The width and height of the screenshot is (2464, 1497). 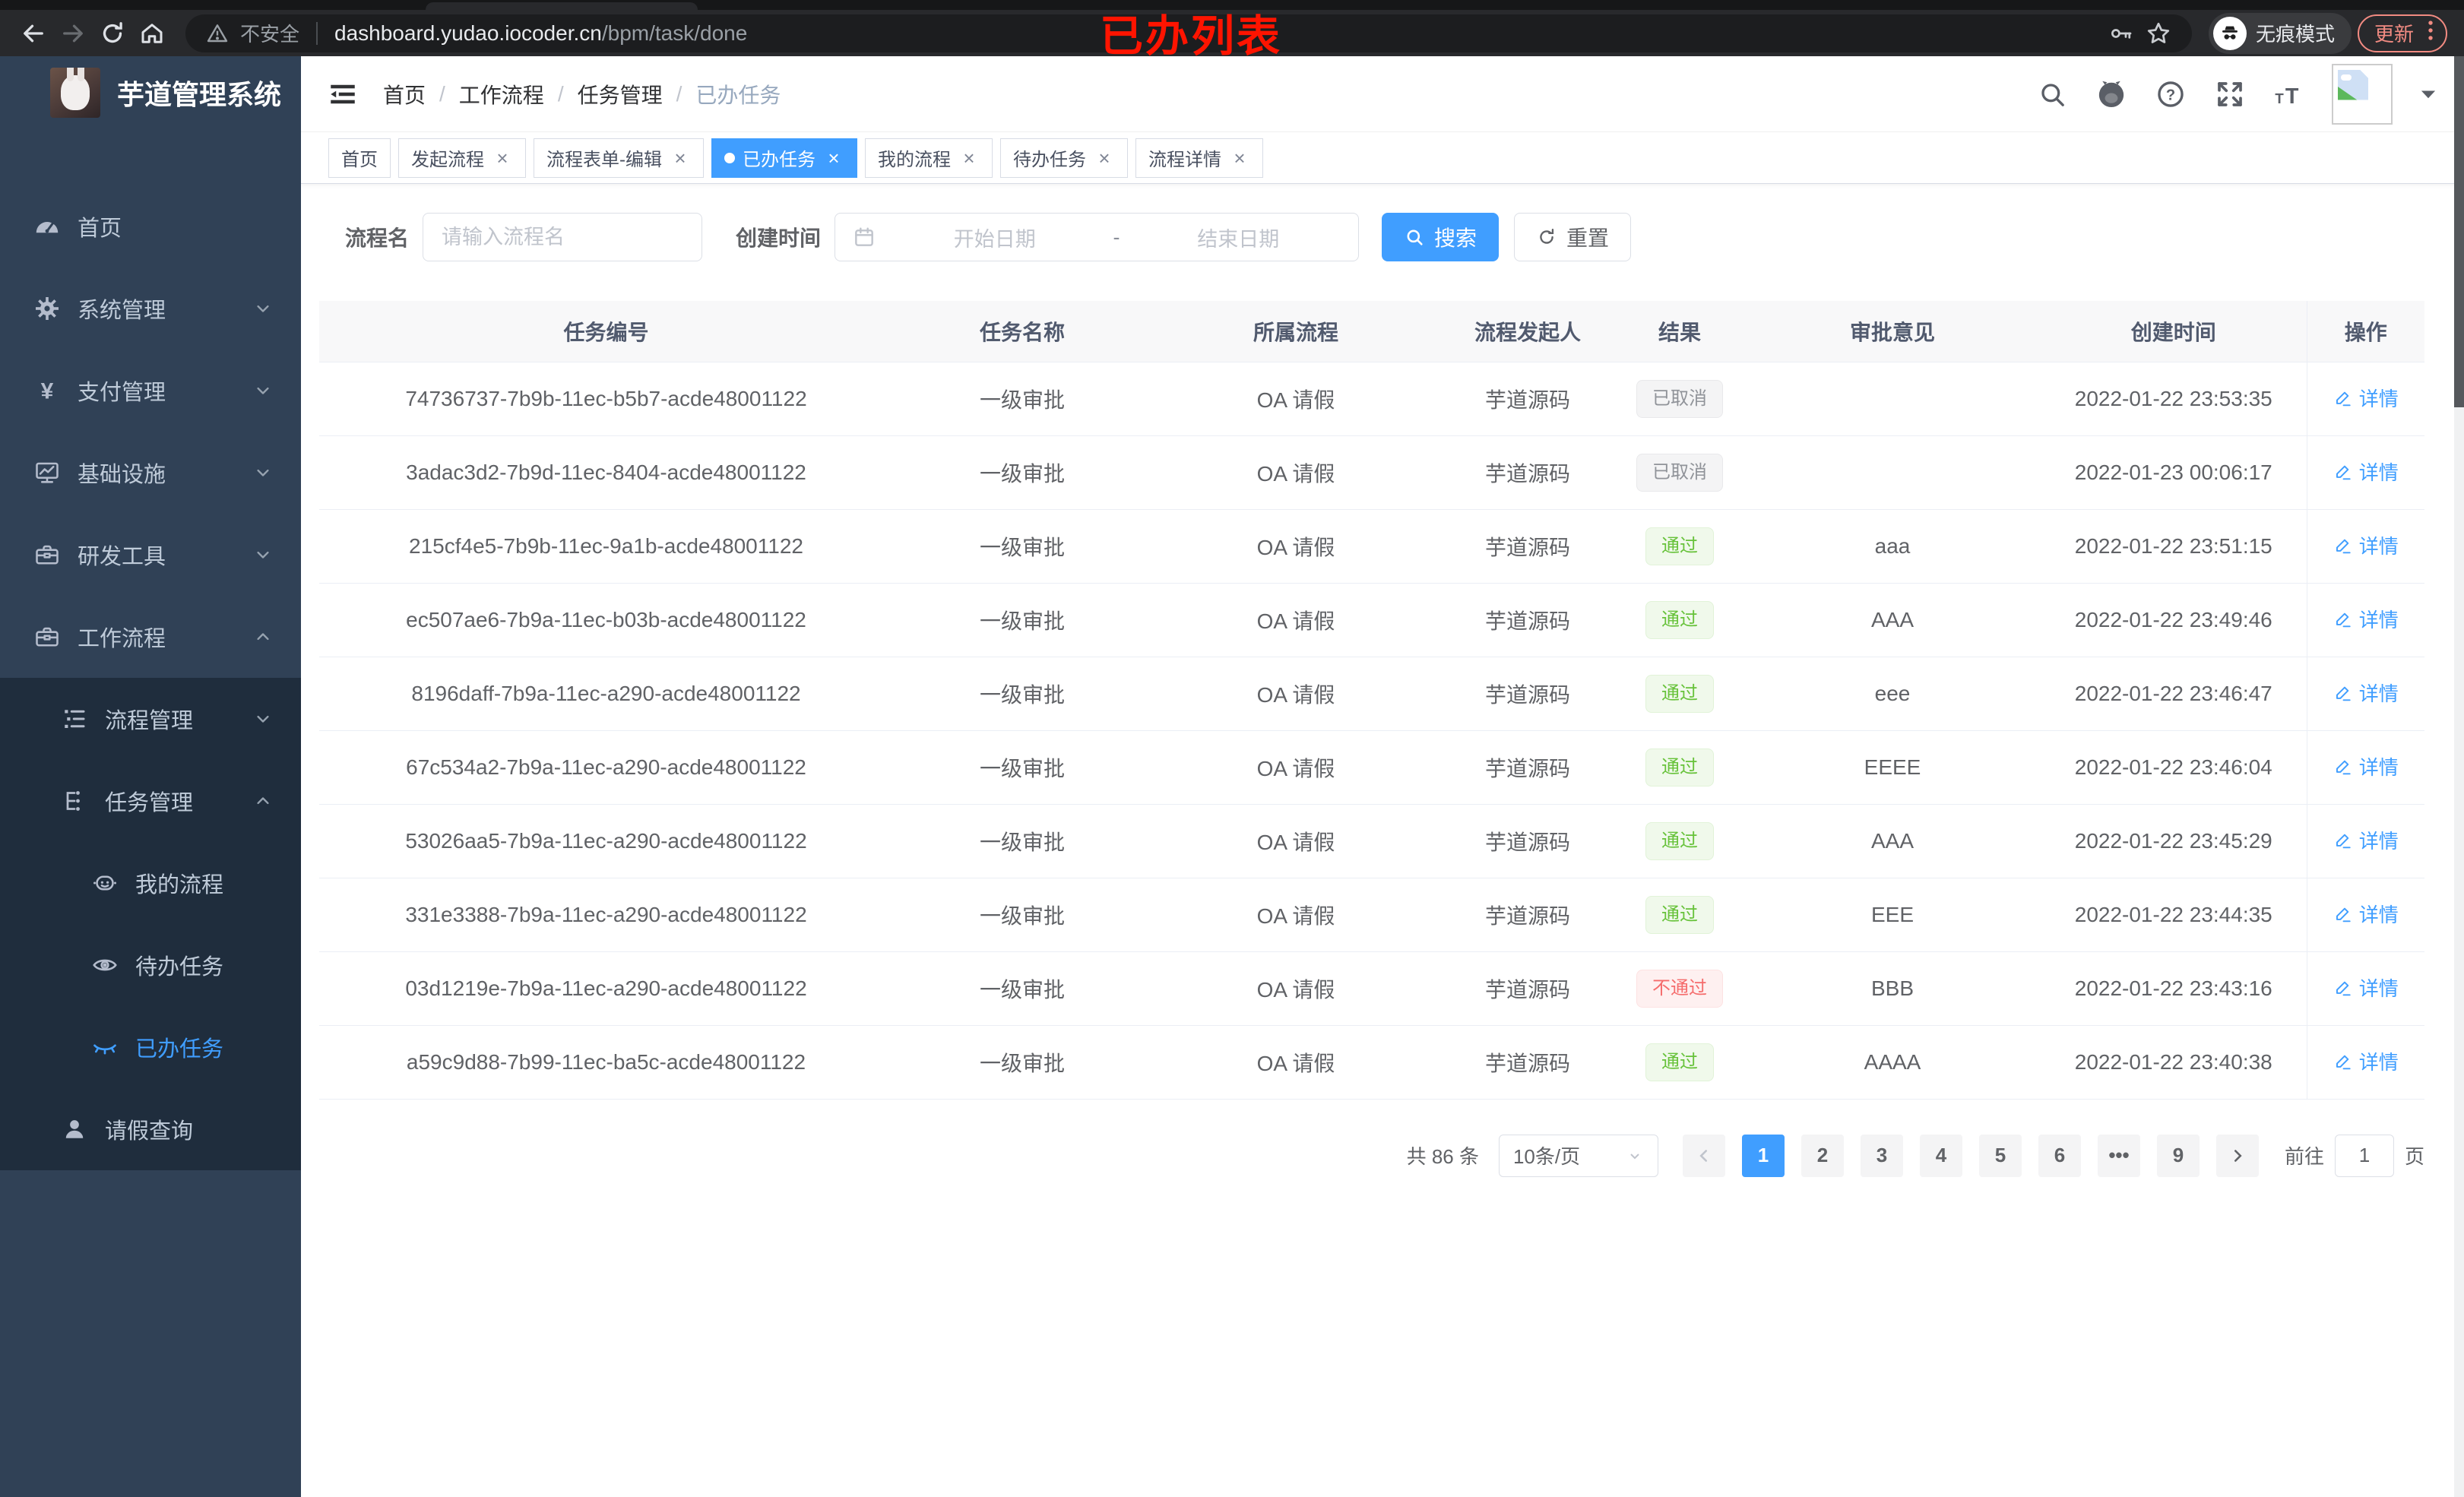 What do you see at coordinates (1049, 160) in the screenshot?
I see `tab-label: 待办任务` at bounding box center [1049, 160].